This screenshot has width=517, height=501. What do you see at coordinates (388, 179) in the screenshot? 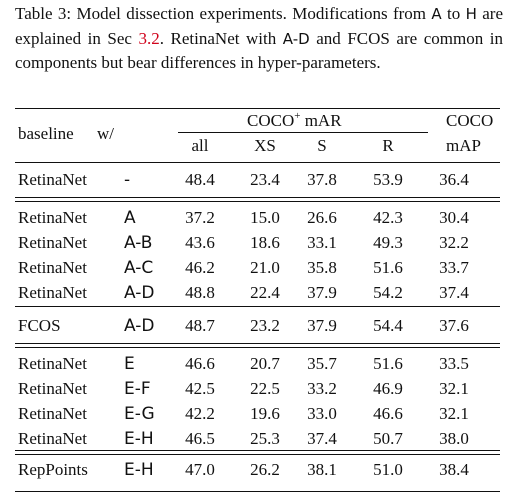
I see `cell-mar-r: 53.9` at bounding box center [388, 179].